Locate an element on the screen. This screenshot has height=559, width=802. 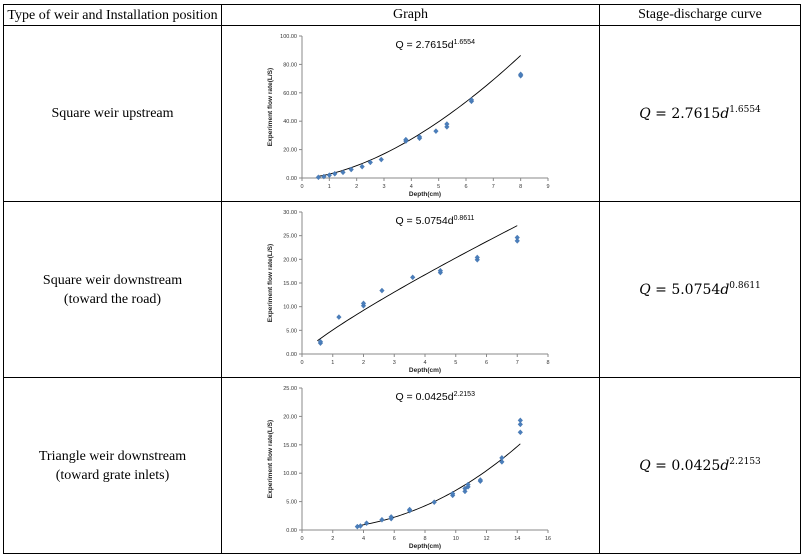
y-tick-label: 30.00 is located at coordinates (290, 213).